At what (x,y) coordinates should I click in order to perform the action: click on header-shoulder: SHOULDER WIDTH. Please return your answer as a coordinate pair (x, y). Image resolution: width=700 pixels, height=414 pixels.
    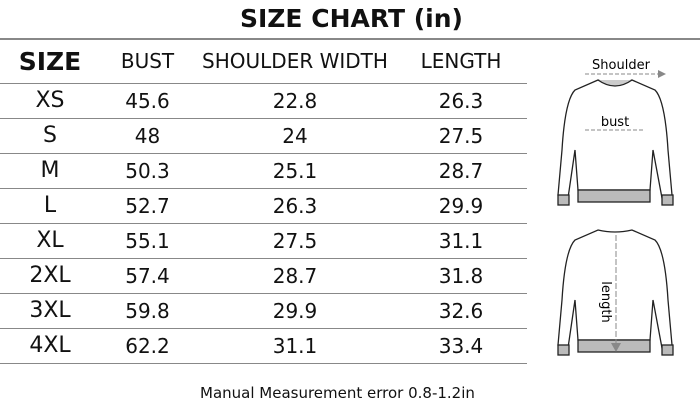
    Looking at the image, I should click on (295, 61).